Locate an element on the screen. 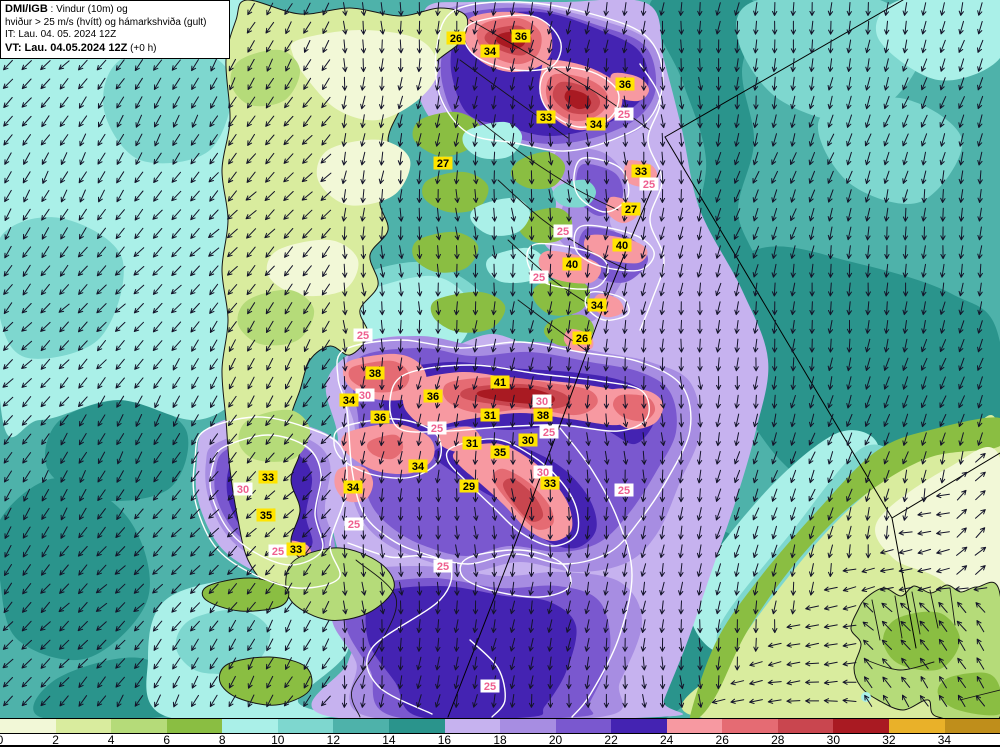 The width and height of the screenshot is (1000, 747). wind-region-c15 is located at coordinates (578, 99).